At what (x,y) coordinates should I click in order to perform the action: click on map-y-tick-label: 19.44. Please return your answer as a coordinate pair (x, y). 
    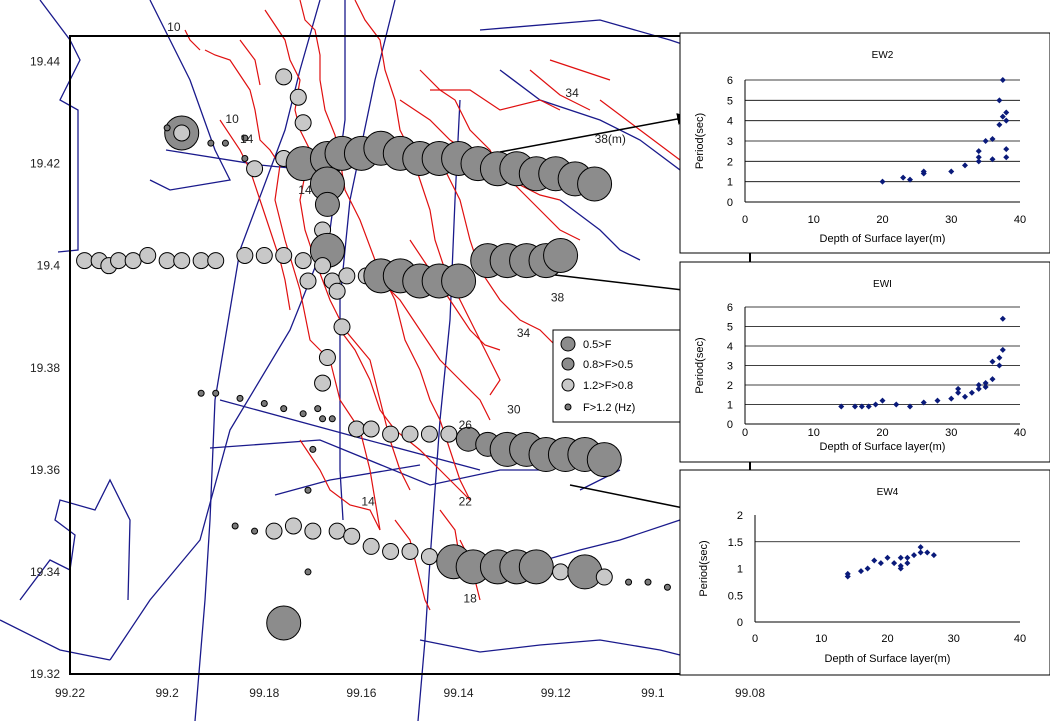
    Looking at the image, I should click on (45, 62).